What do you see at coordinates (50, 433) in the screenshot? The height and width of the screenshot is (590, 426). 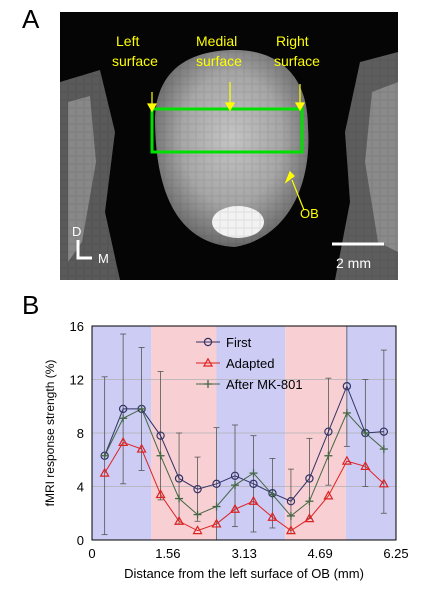 I see `y-axis-label: fMRI response strength (%)` at bounding box center [50, 433].